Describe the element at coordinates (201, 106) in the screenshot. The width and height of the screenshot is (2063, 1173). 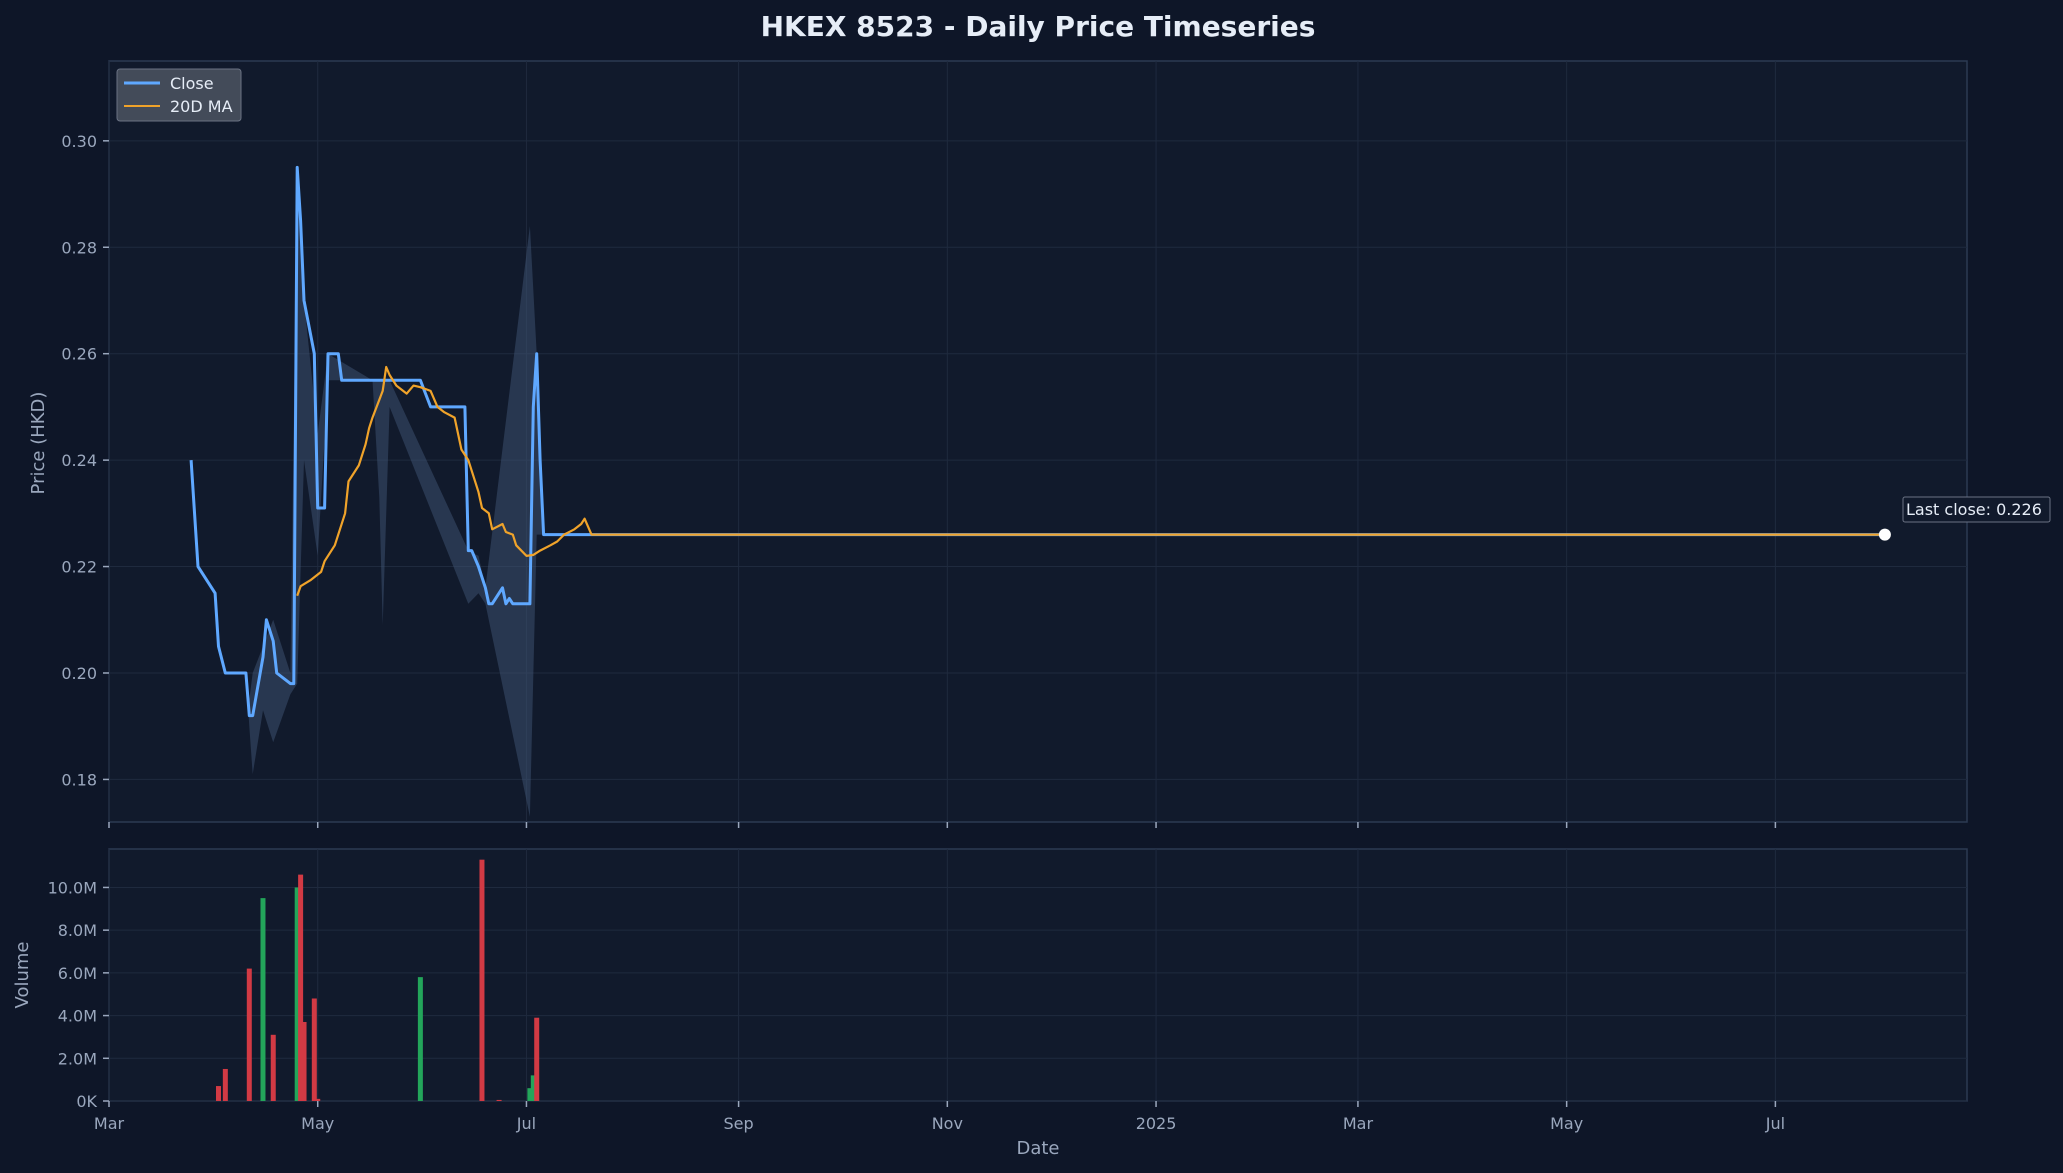
I see `legend-label-ma: 20D MA` at that location.